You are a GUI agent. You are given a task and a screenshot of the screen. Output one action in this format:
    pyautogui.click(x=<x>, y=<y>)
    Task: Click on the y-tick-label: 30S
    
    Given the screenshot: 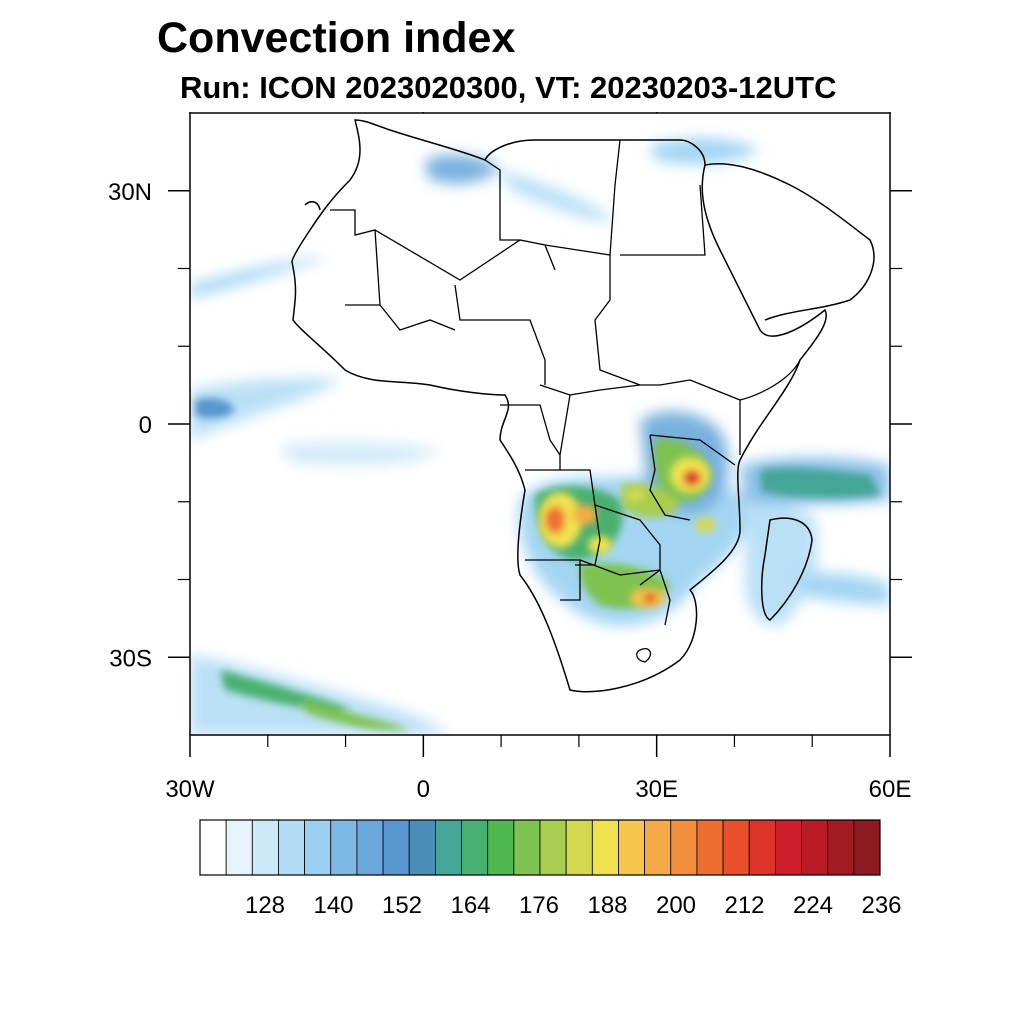 What is the action you would take?
    pyautogui.click(x=130, y=658)
    